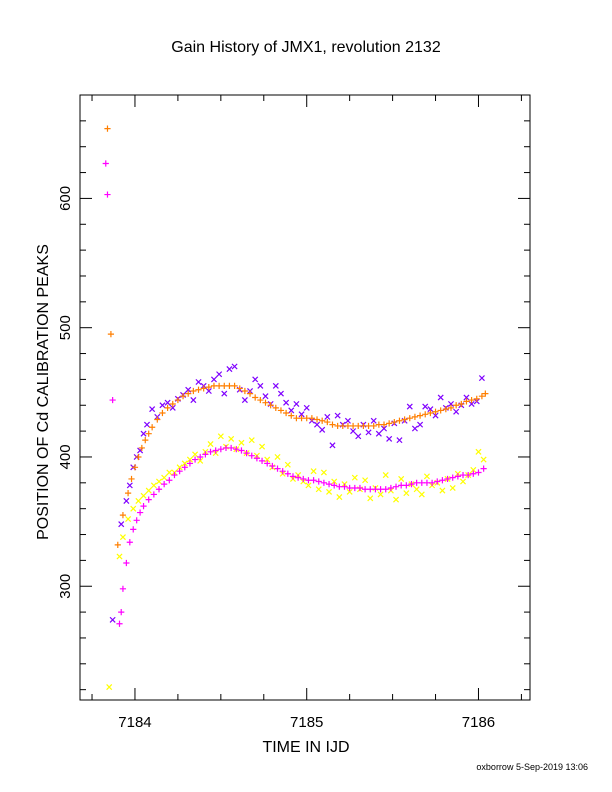 The width and height of the screenshot is (612, 792). What do you see at coordinates (65, 198) in the screenshot?
I see `y-tick-label: 600` at bounding box center [65, 198].